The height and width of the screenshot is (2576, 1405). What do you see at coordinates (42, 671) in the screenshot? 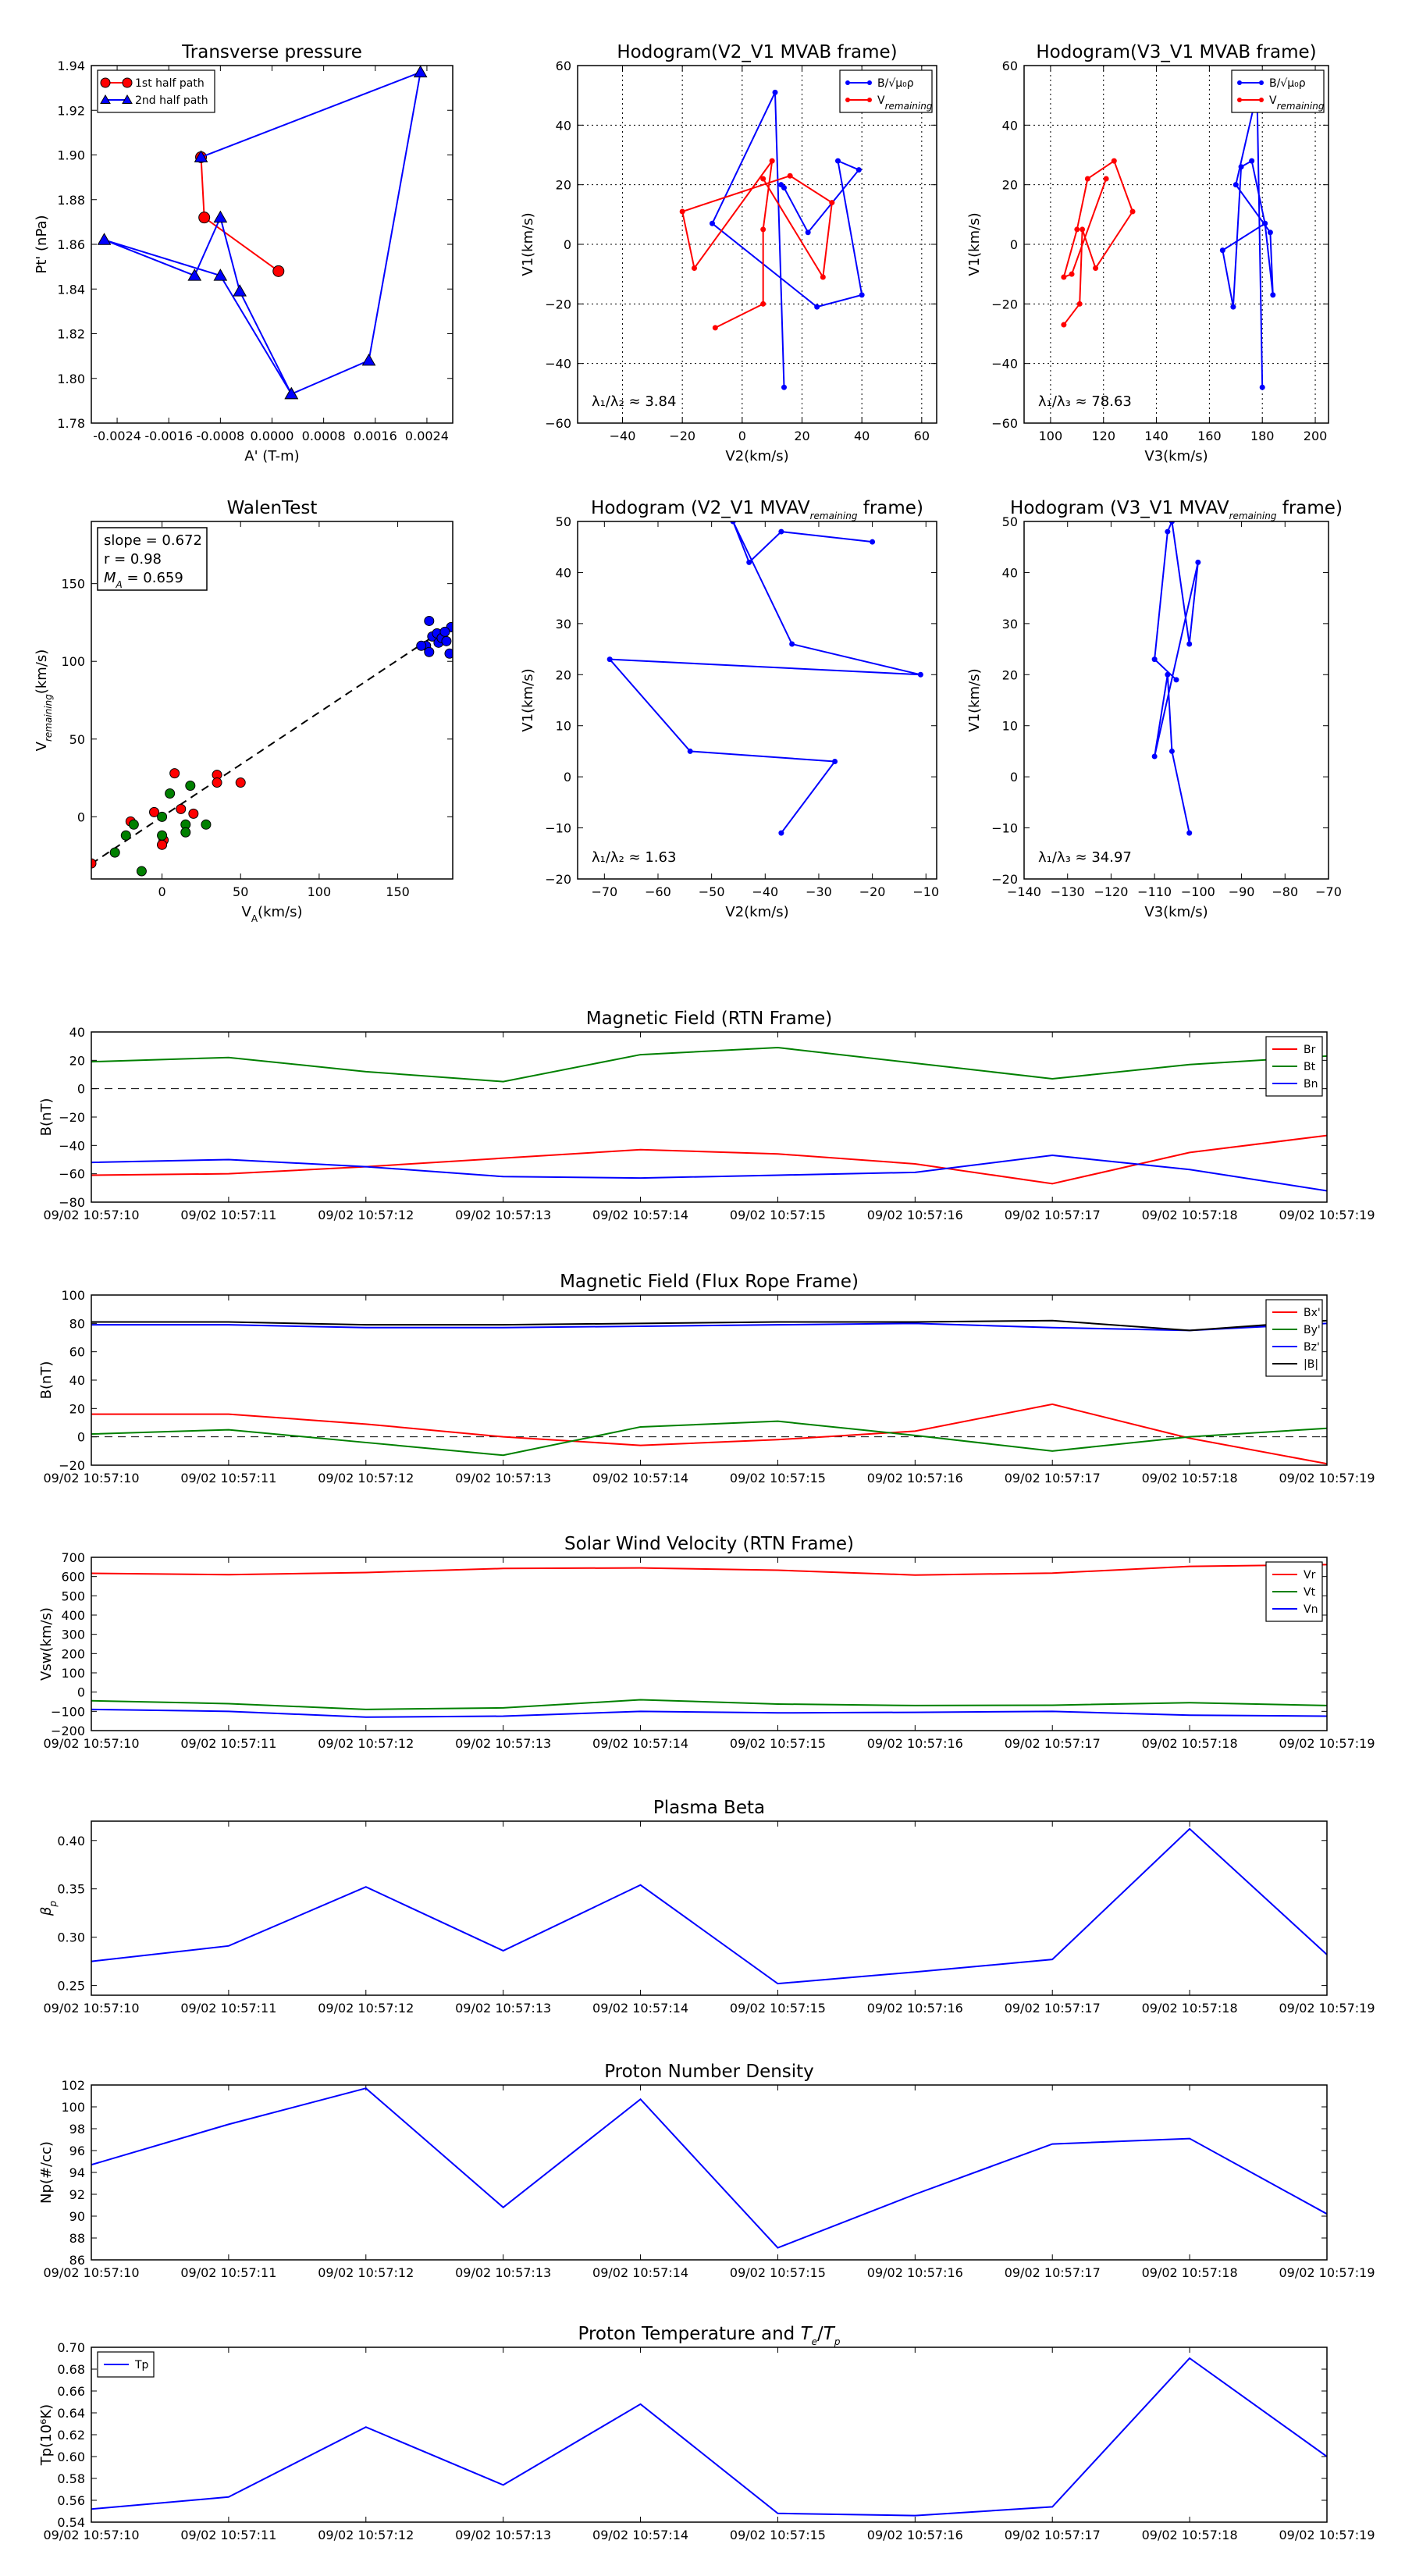
I see `label-tail: (km/s)` at bounding box center [42, 671].